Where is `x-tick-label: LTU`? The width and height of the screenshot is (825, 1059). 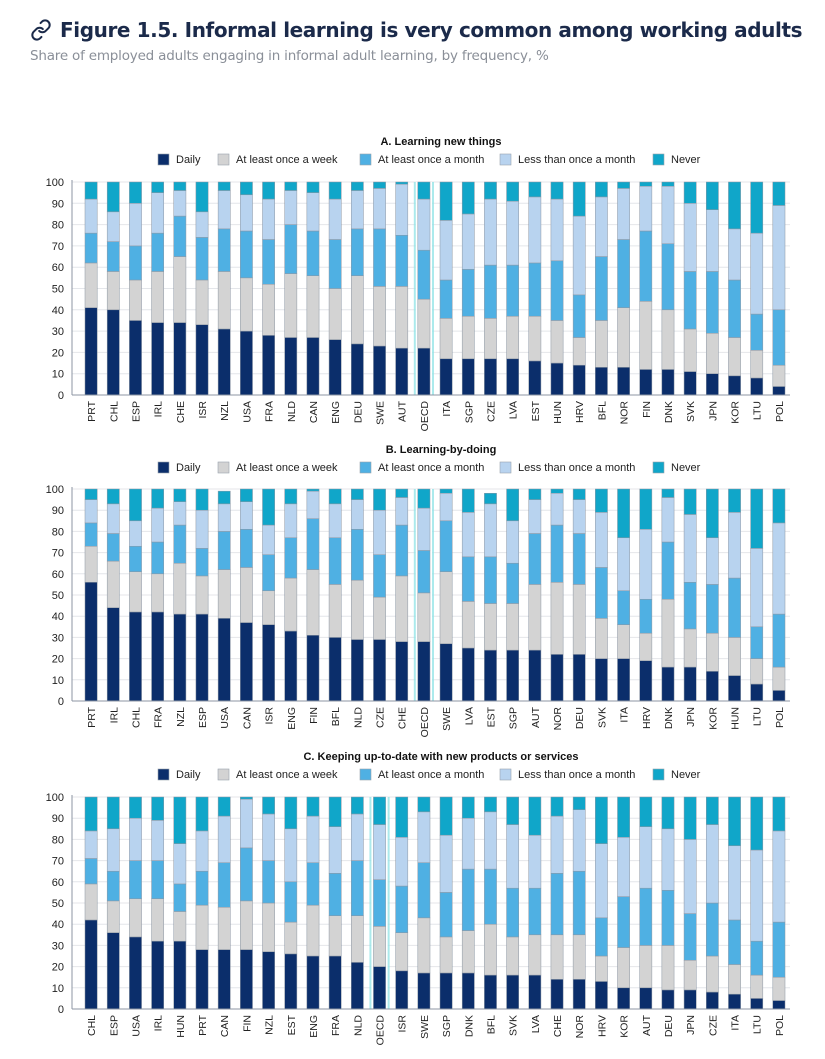 x-tick-label: LTU is located at coordinates (758, 716).